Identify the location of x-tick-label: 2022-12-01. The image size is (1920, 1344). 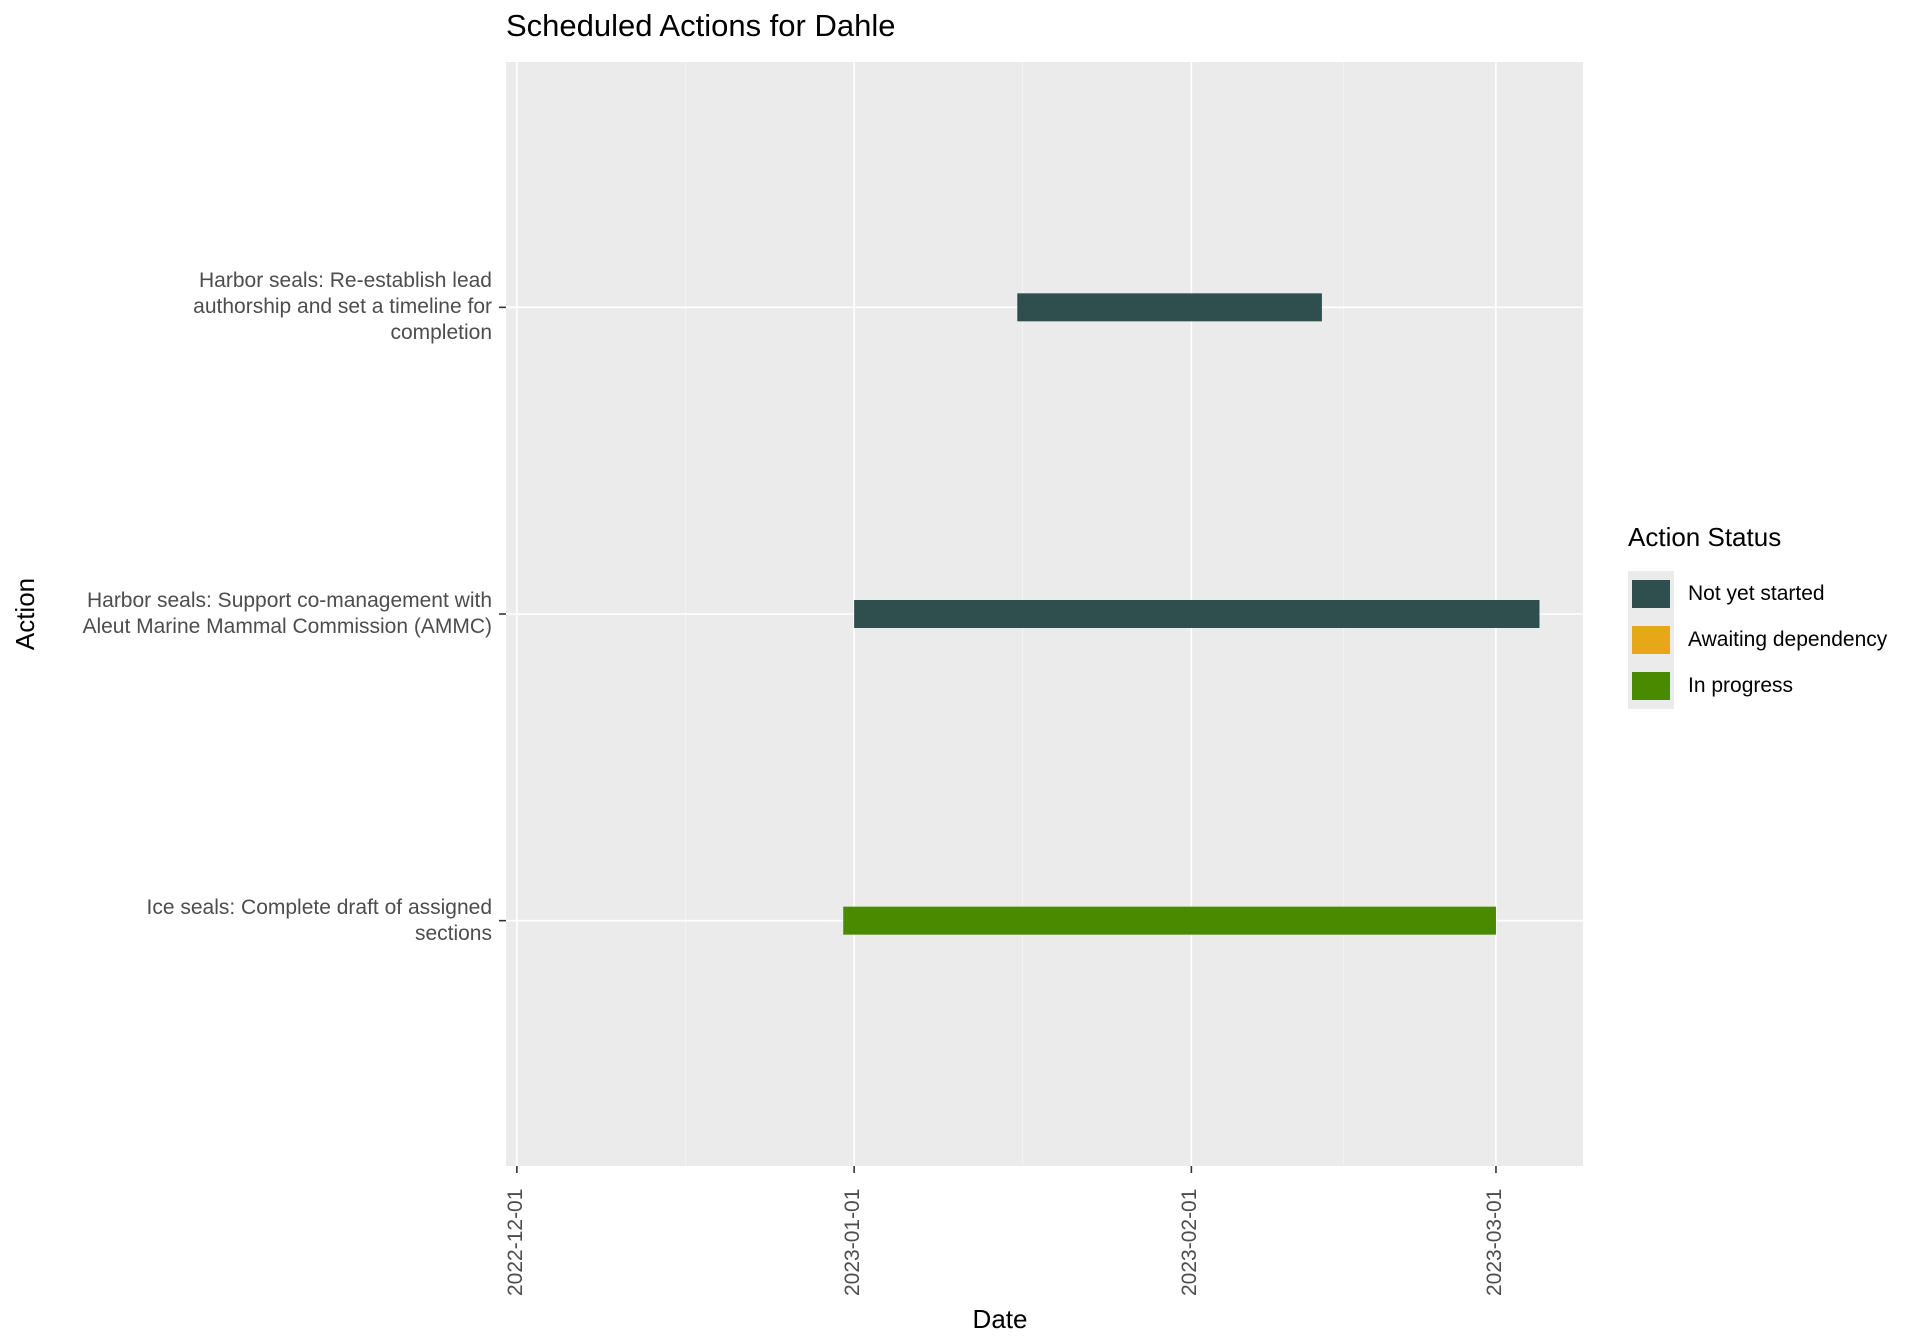
(515, 1242).